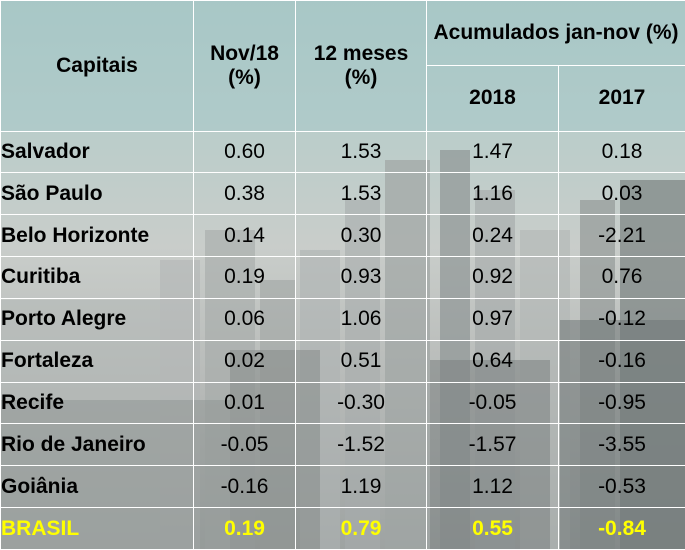 The width and height of the screenshot is (685, 550). I want to click on 12-meses-value: 1.06, so click(361, 319).